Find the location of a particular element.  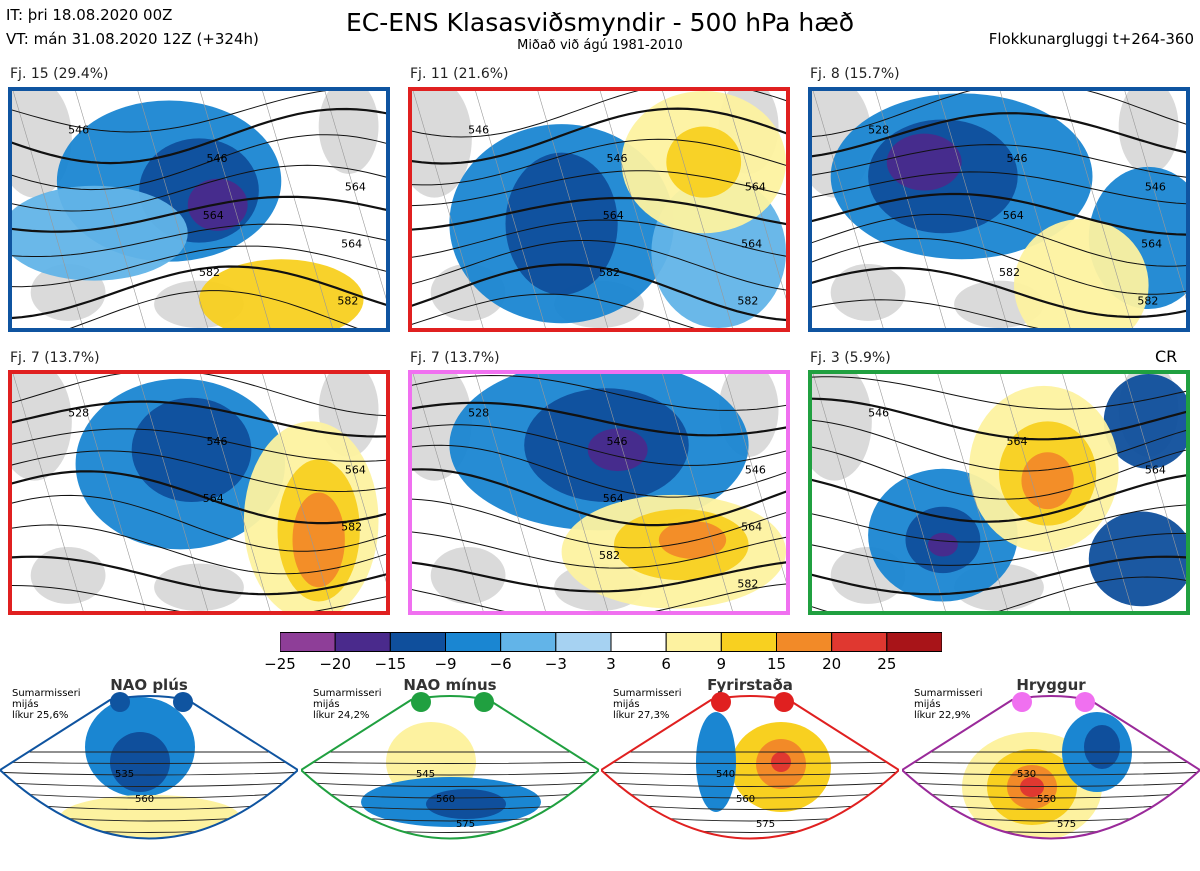

colorbar-tick-label: −6 is located at coordinates (500, 664).